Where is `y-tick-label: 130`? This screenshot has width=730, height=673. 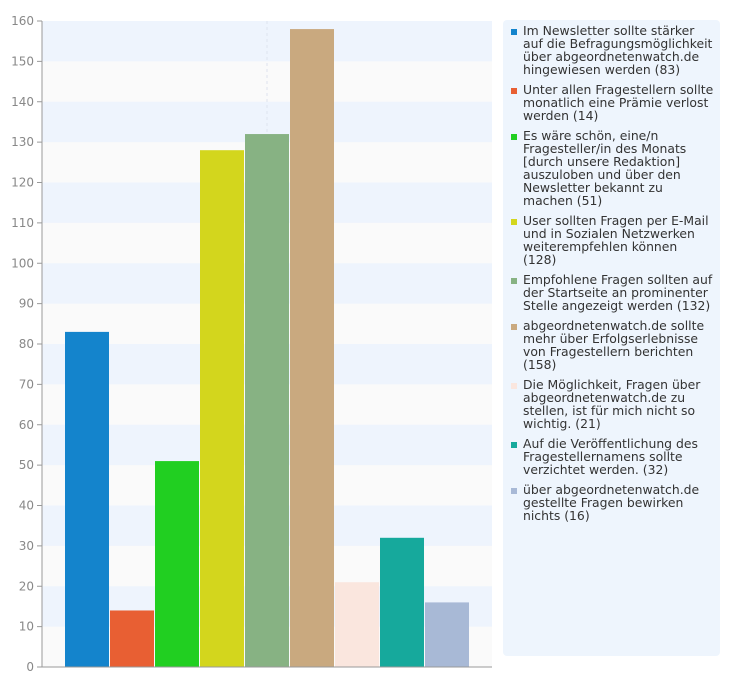 y-tick-label: 130 is located at coordinates (22, 142).